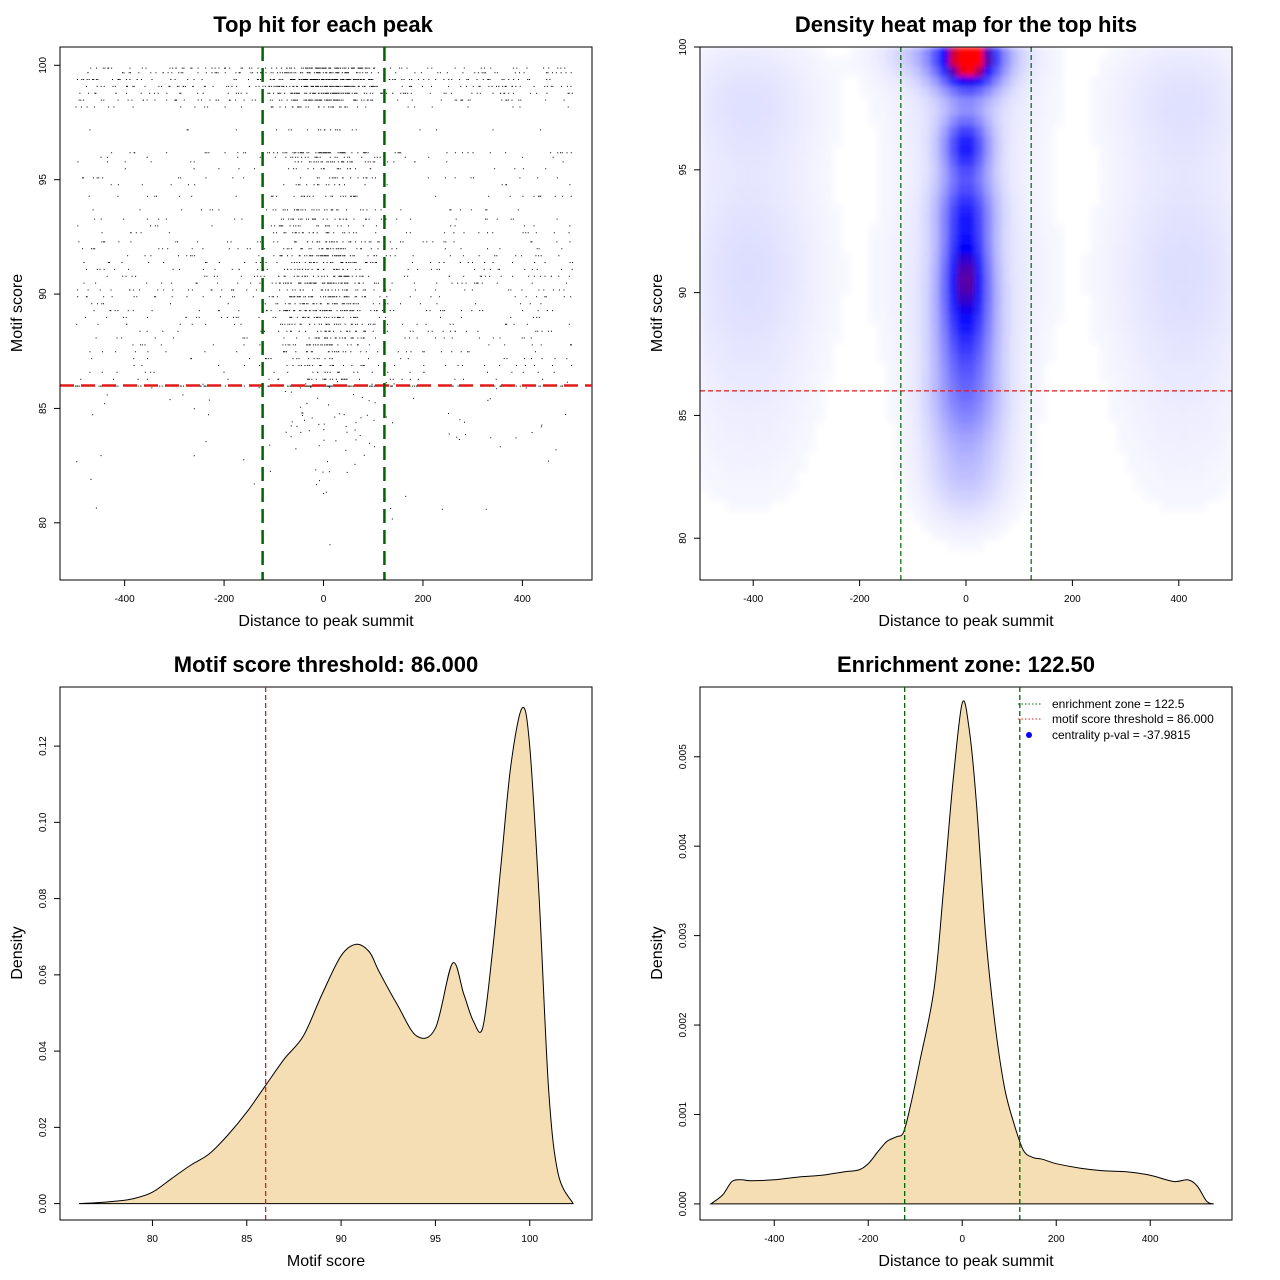 The height and width of the screenshot is (1280, 1280). What do you see at coordinates (1118, 704) in the screenshot?
I see `legend-zone-label: enrichment zone = 122.5` at bounding box center [1118, 704].